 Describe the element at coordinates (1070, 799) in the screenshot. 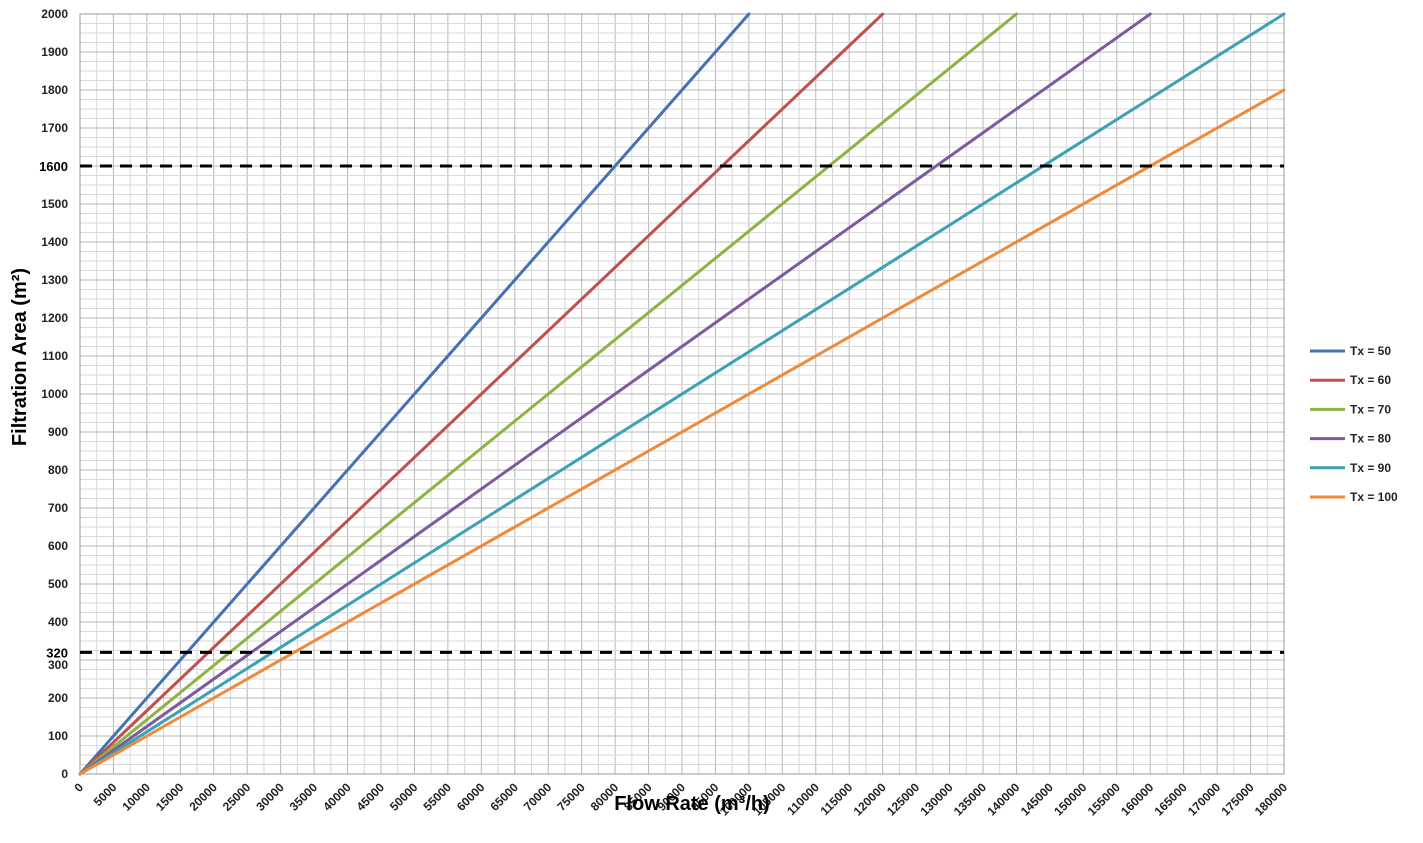

I see `x-tick-label: 150000` at that location.